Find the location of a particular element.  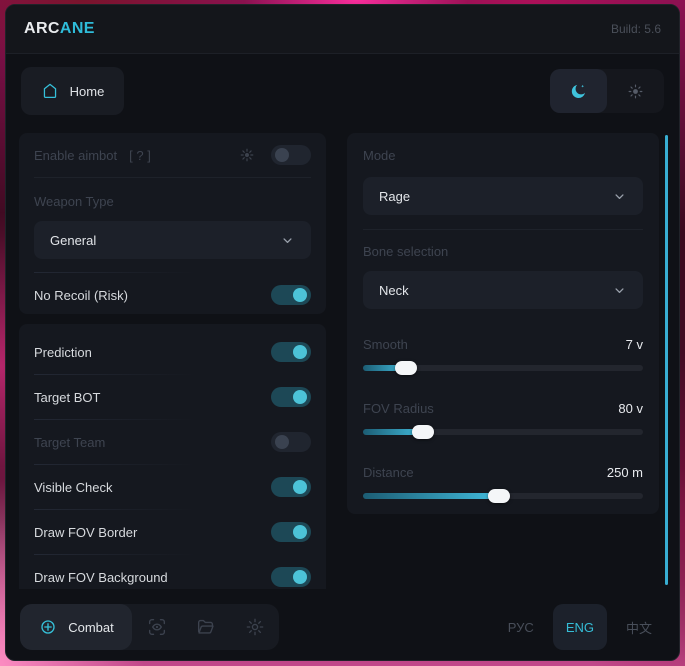

lang-rus-button: РУС is located at coordinates (520, 627).